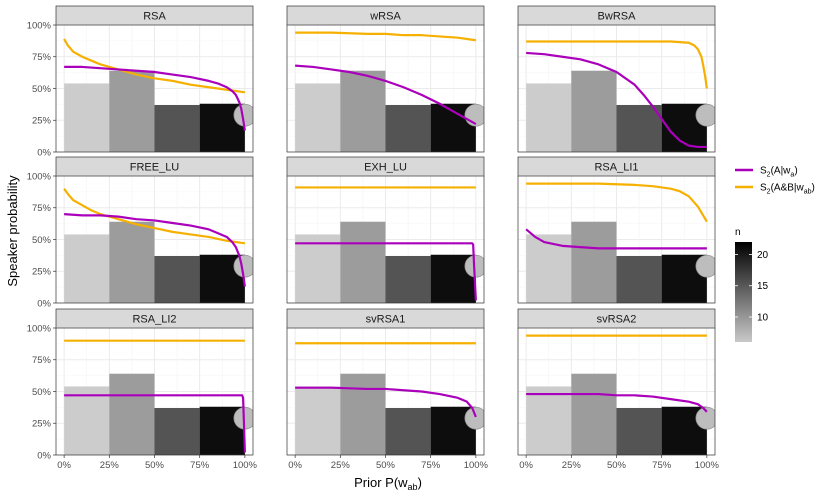 This screenshot has width=830, height=498. I want to click on y-axis-title: Speaker probability, so click(12, 231).